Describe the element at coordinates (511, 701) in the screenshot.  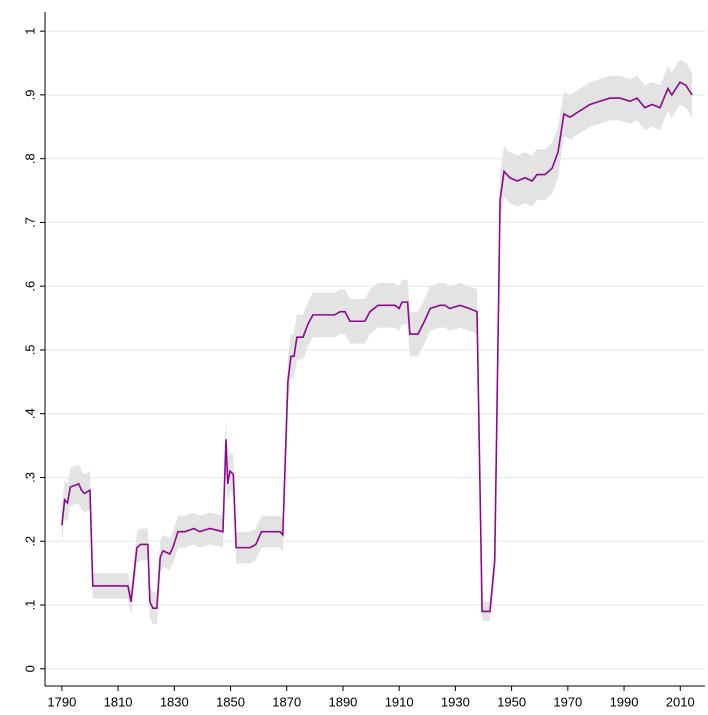
I see `x-tick-label: 1950` at that location.